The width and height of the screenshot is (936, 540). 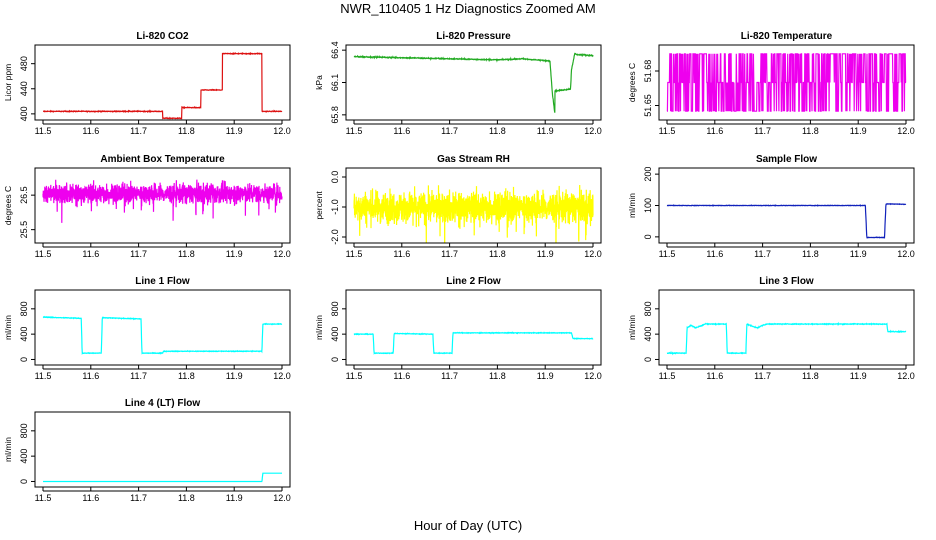 What do you see at coordinates (163, 403) in the screenshot?
I see `panel-title: Line 4 (LT) Flow` at bounding box center [163, 403].